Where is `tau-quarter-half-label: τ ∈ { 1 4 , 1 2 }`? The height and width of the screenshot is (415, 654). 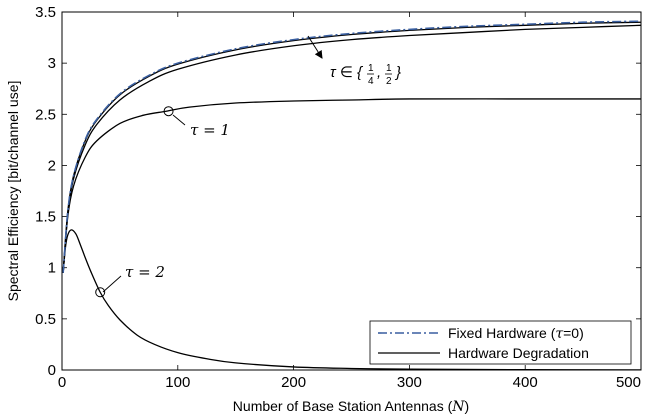
tau-quarter-half-label: τ ∈ { 1 4 , 1 2 } is located at coordinates (365, 75).